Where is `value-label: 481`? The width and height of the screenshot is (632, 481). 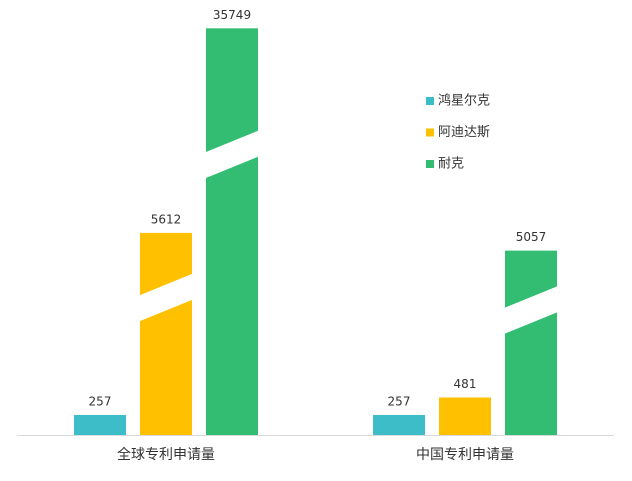
value-label: 481 is located at coordinates (465, 384).